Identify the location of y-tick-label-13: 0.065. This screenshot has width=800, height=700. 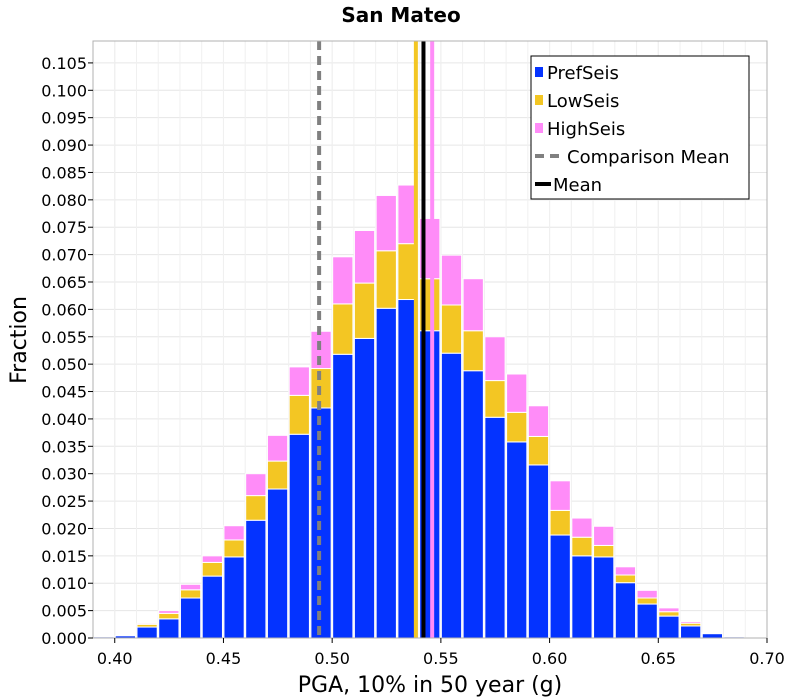
(64, 282).